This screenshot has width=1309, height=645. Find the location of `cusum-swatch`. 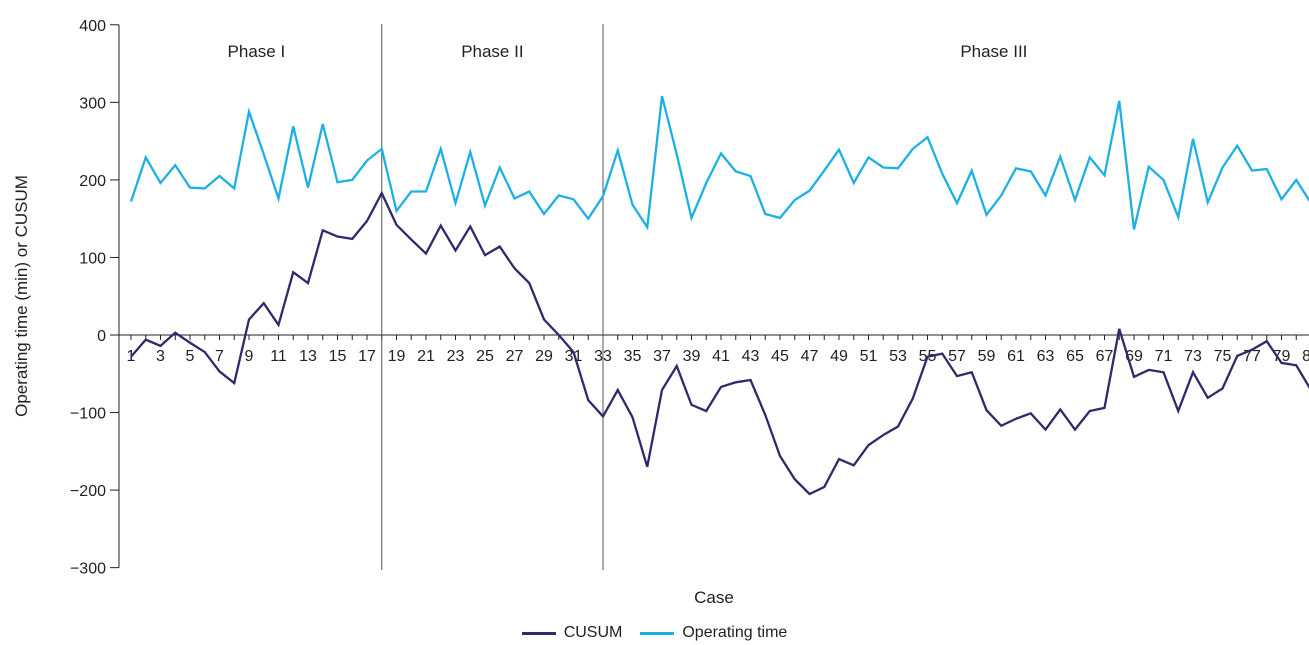

cusum-swatch is located at coordinates (538, 633).